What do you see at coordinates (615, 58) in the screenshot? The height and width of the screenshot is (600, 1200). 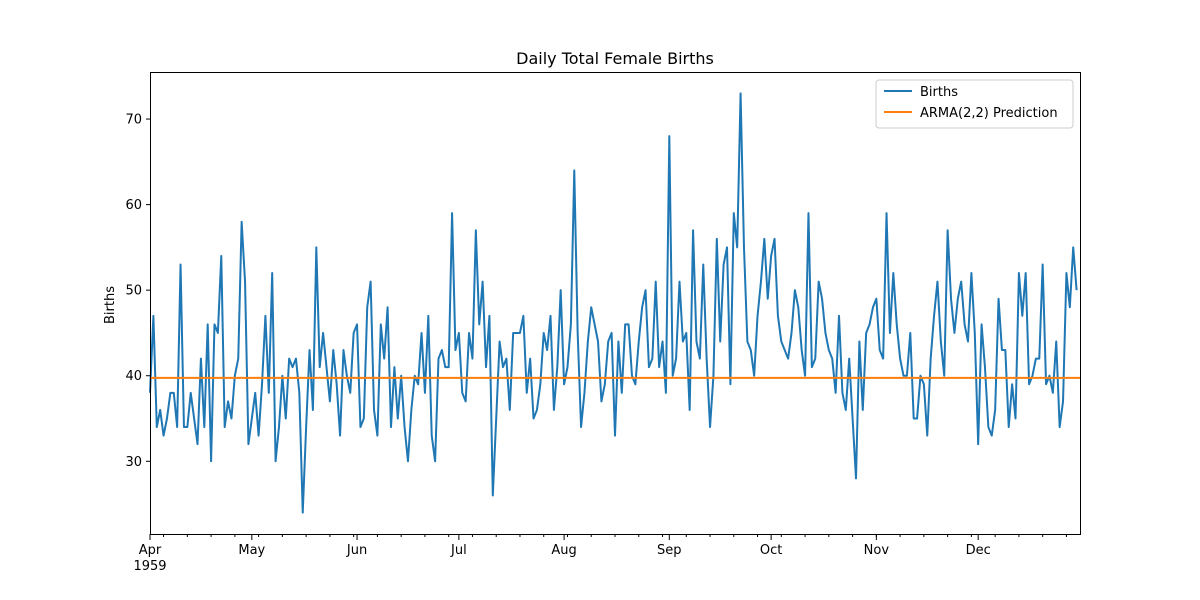 I see `chart-title: Daily Total Female Births` at bounding box center [615, 58].